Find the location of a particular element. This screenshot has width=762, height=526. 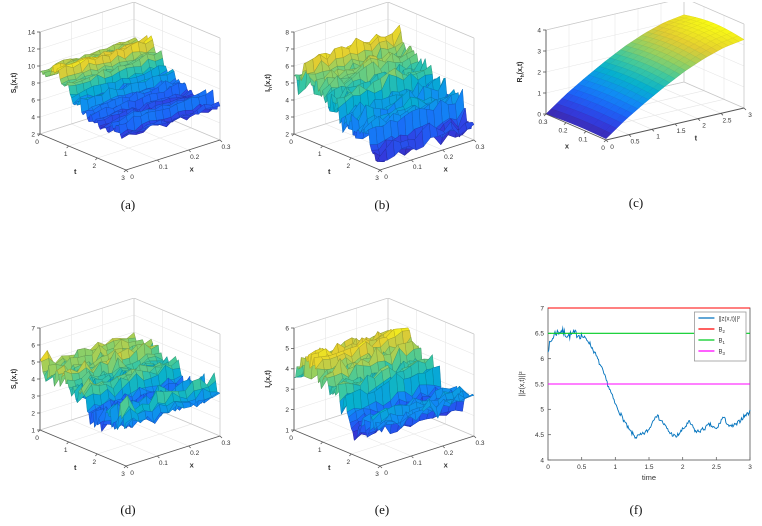

panel-e: (e) is located at coordinates (382, 408).